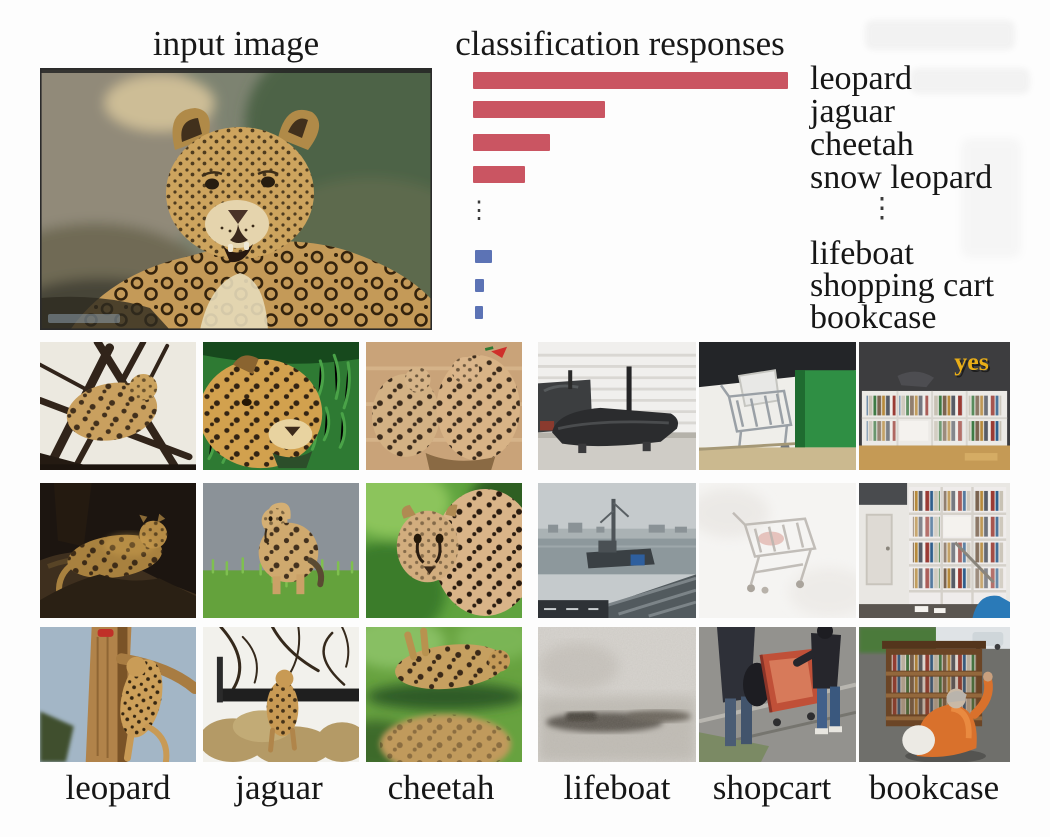 This screenshot has height=837, width=1050. What do you see at coordinates (511, 142) in the screenshot?
I see `bar-cheetah` at bounding box center [511, 142].